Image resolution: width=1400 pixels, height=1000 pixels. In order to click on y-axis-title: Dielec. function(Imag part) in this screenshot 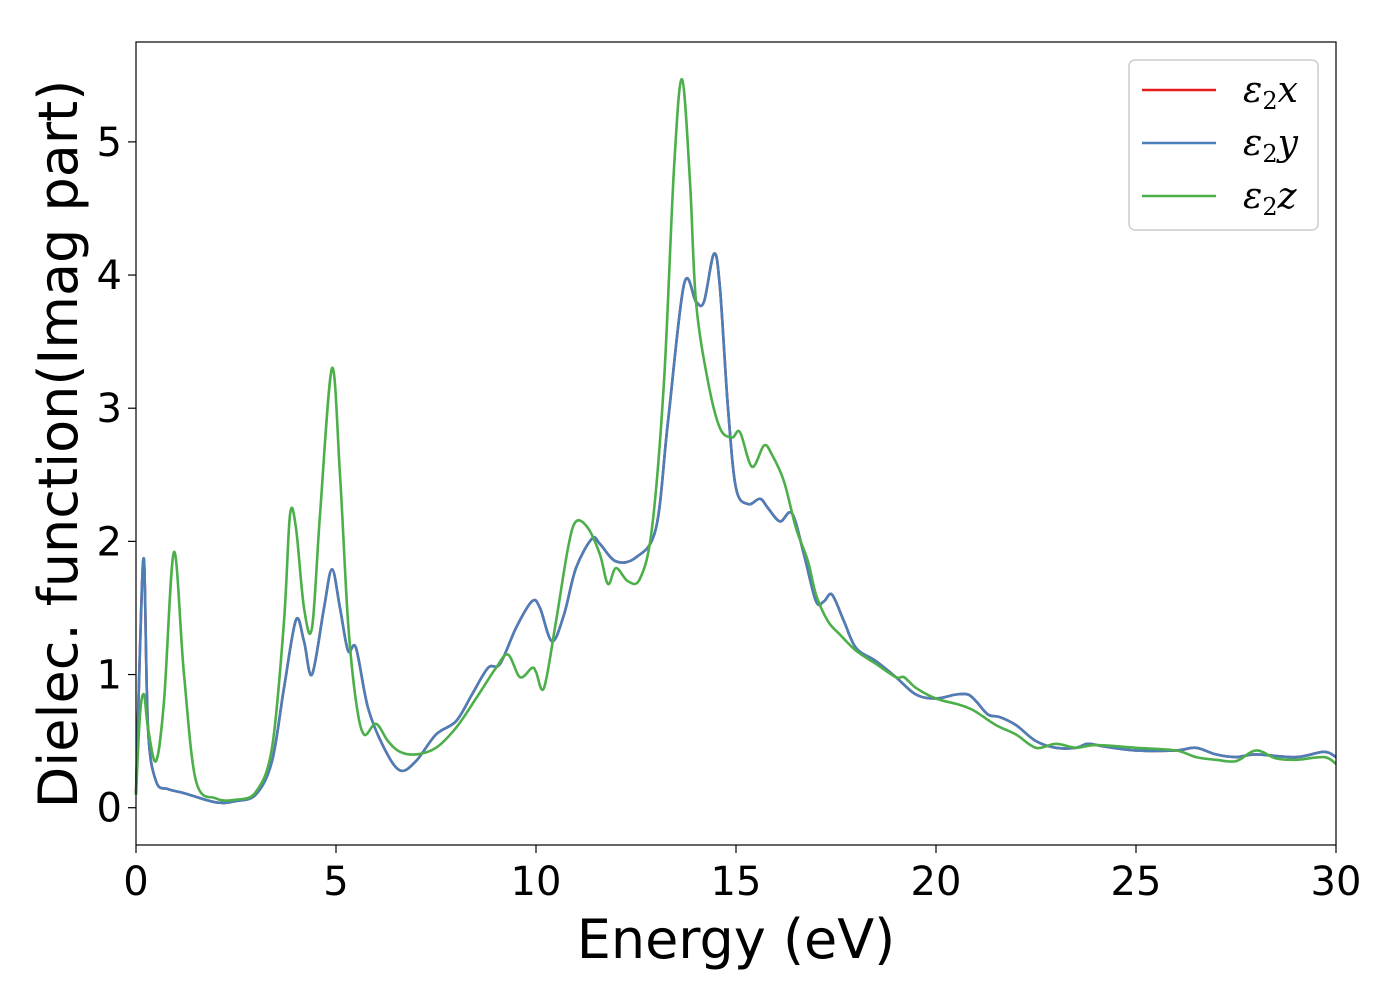, I will do `click(58, 444)`.